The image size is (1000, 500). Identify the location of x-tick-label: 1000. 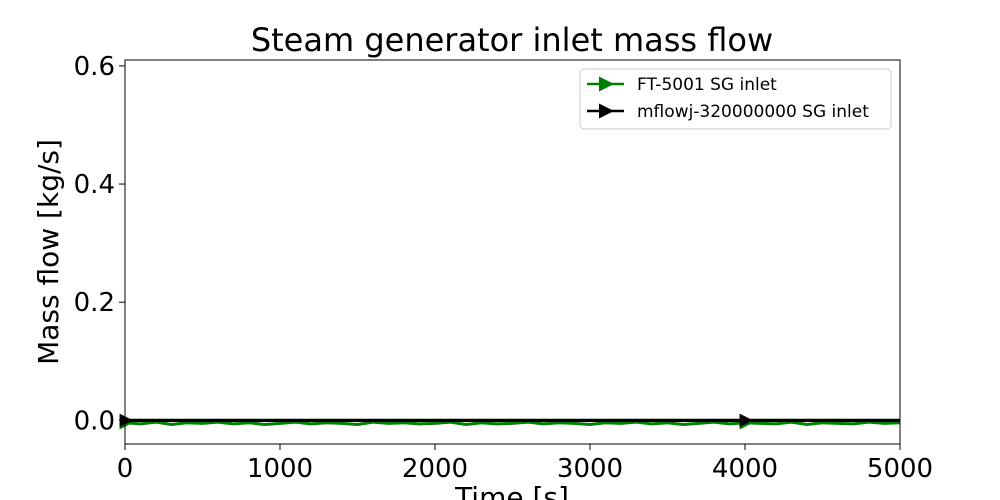
(280, 469).